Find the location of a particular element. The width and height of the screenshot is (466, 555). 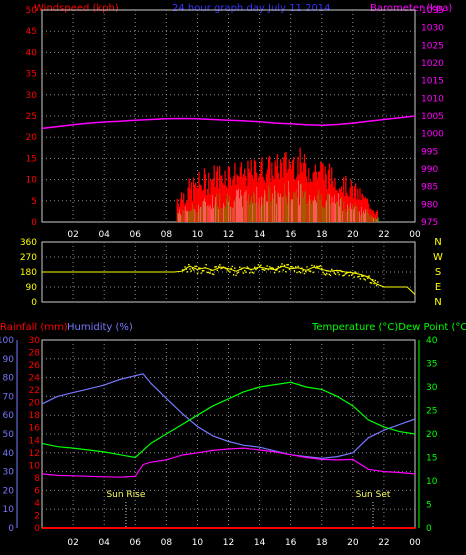

sun-event-markers: Sun Rise Sun Set is located at coordinates (248, 509).